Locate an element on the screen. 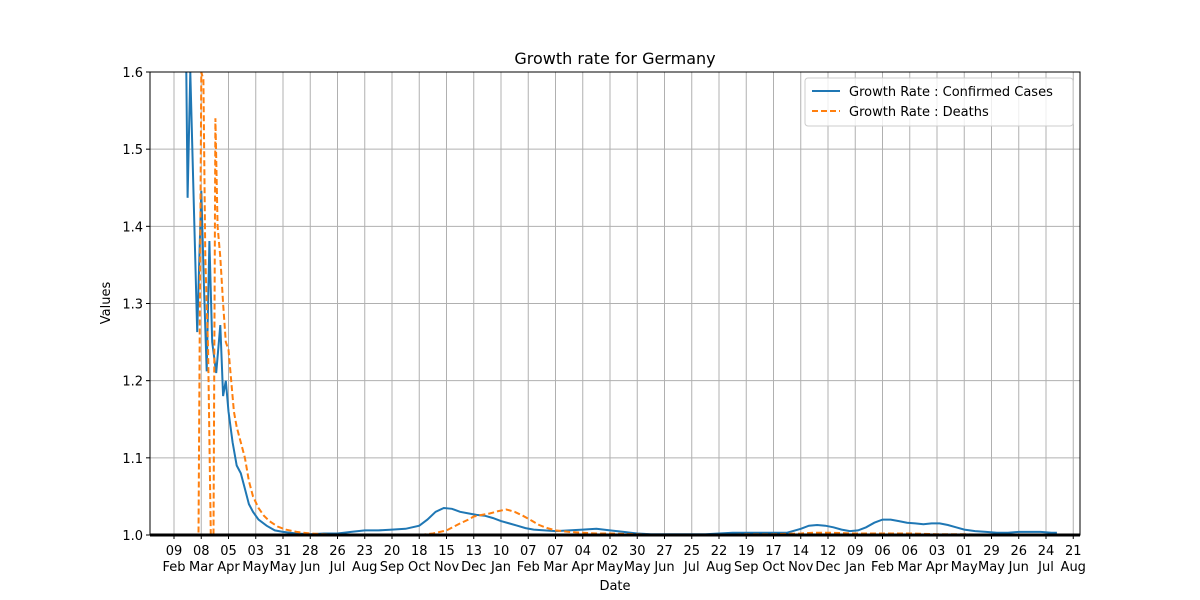 Image resolution: width=1200 pixels, height=600 pixels. x-tick-day: 27 is located at coordinates (664, 551).